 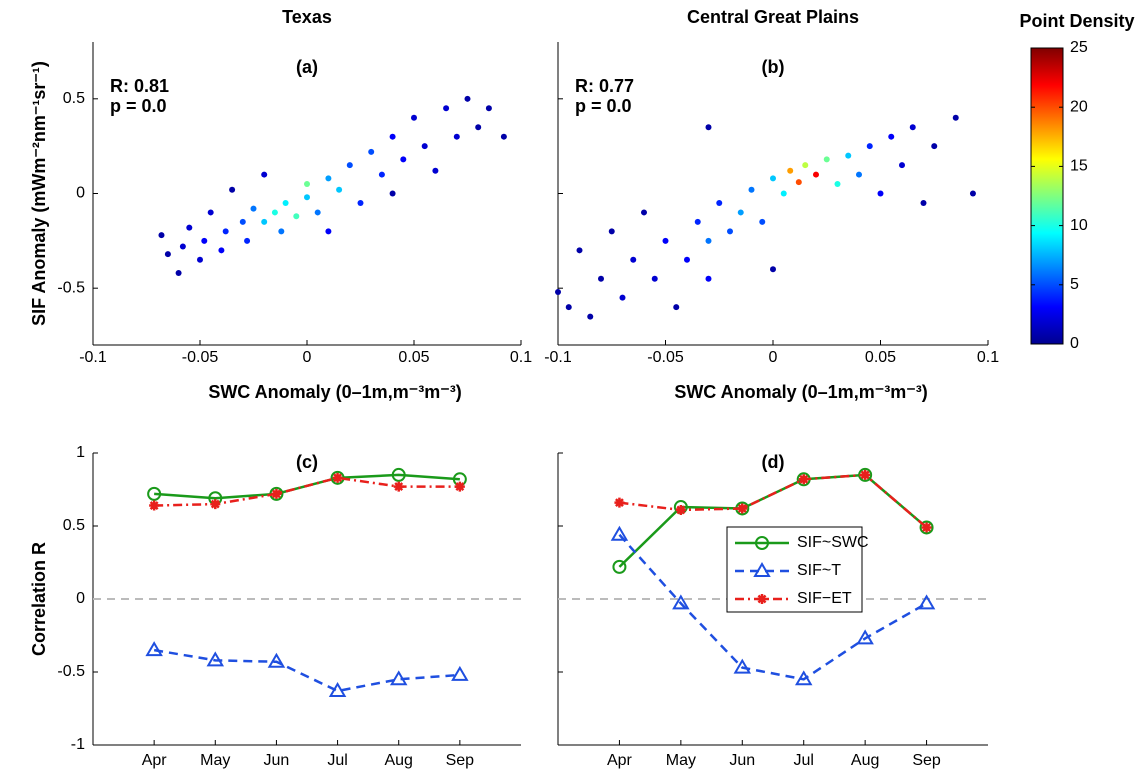 What do you see at coordinates (200, 357) in the screenshot?
I see `x-tick-label: -0.05` at bounding box center [200, 357].